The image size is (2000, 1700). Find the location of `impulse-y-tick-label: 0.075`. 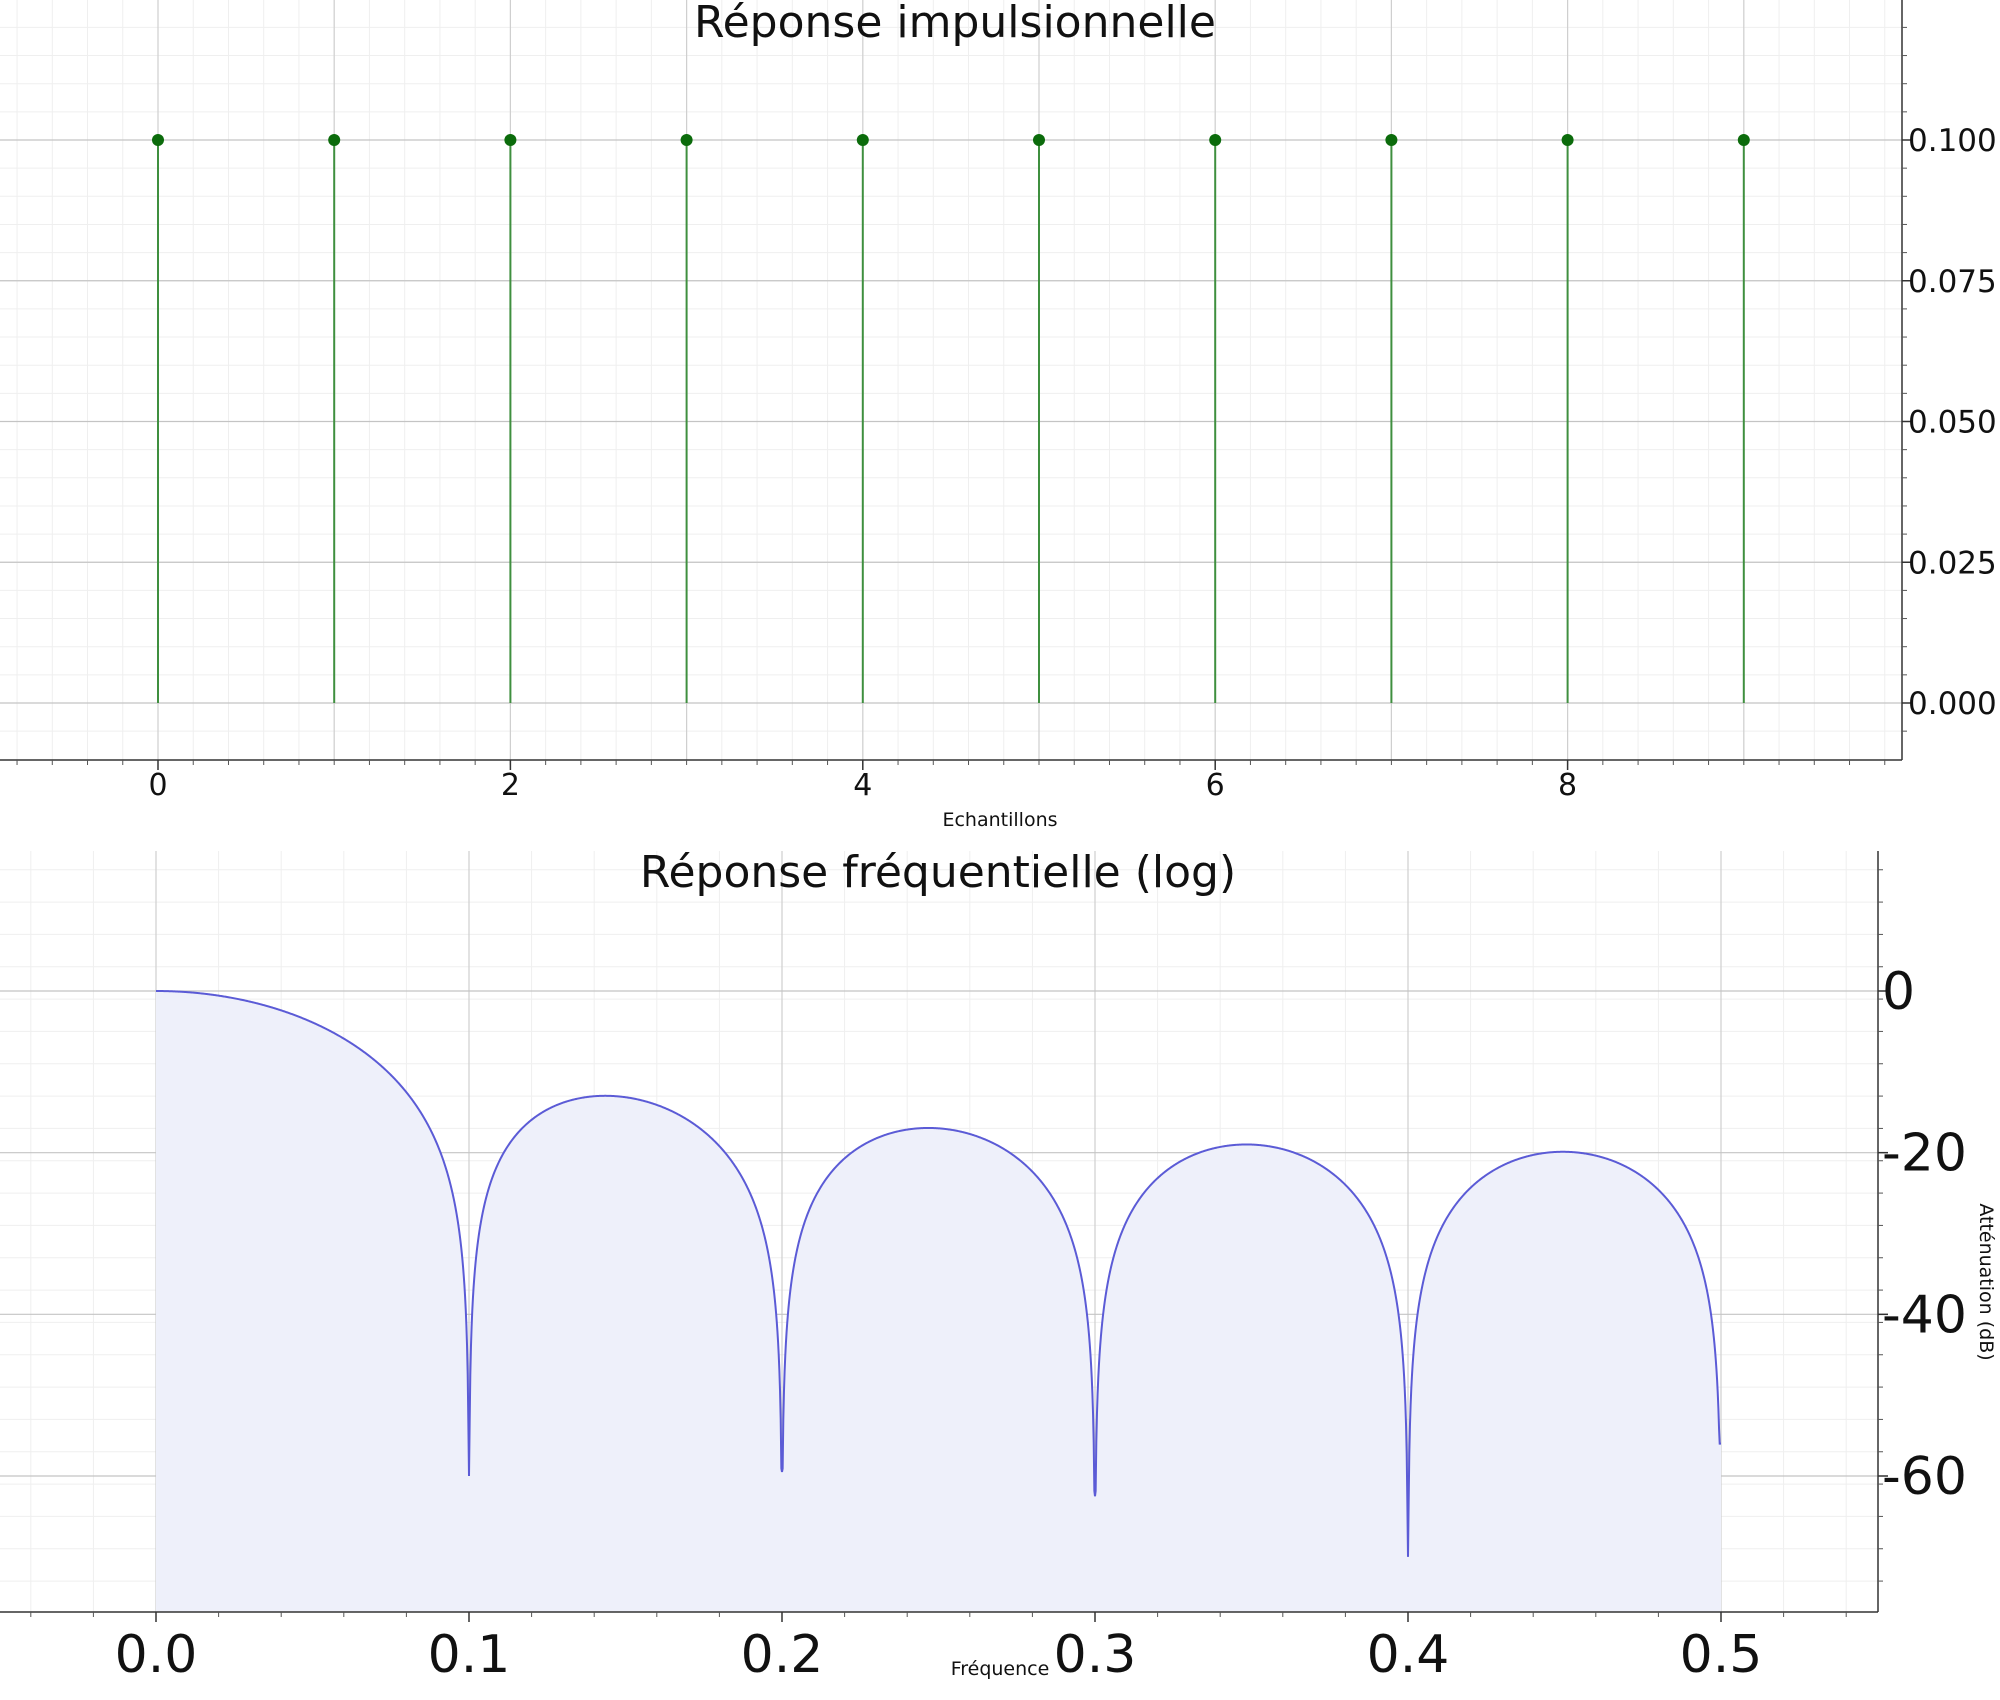

impulse-y-tick-label: 0.075 is located at coordinates (1952, 282).